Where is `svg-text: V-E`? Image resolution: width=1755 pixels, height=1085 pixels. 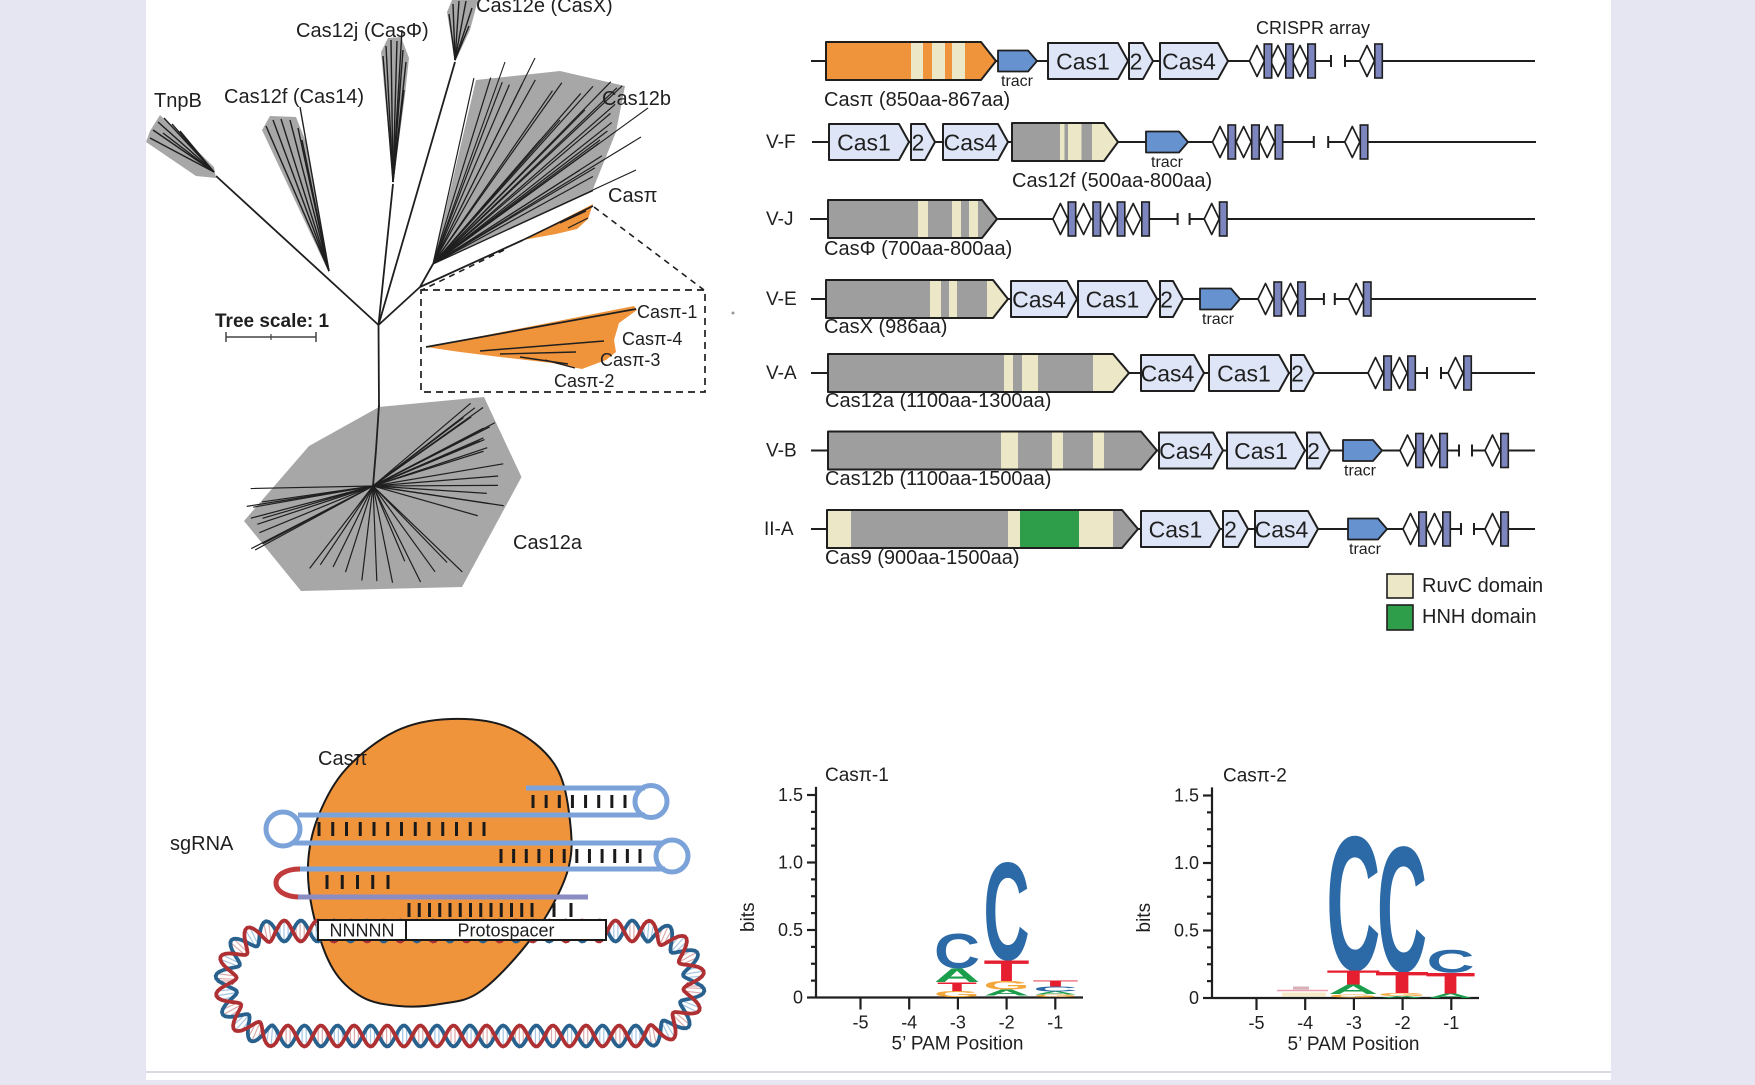
svg-text: V-E is located at coordinates (781, 299).